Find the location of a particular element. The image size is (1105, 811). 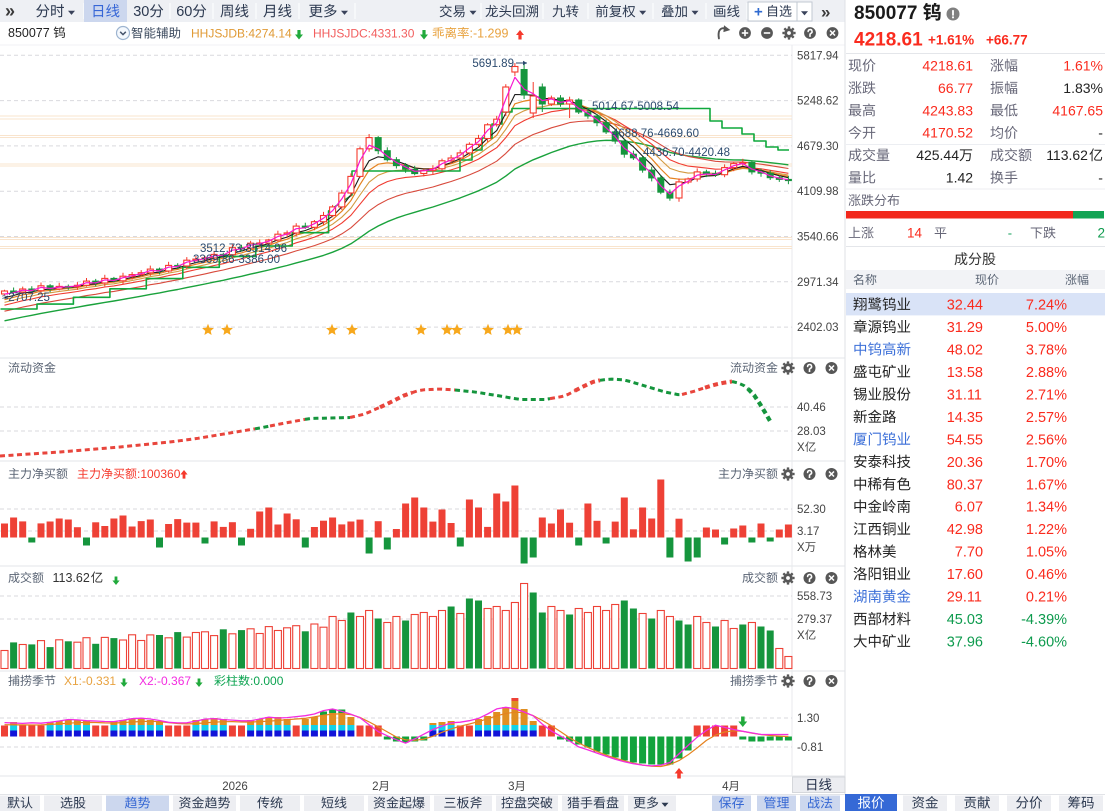

svg-text: 1.42 is located at coordinates (959, 178).